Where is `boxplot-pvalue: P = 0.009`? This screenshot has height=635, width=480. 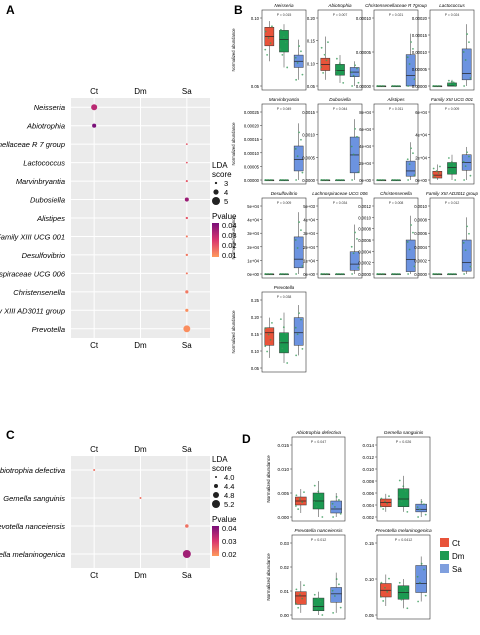
boxplot-pvalue: P = 0.009 is located at coordinates (284, 203).